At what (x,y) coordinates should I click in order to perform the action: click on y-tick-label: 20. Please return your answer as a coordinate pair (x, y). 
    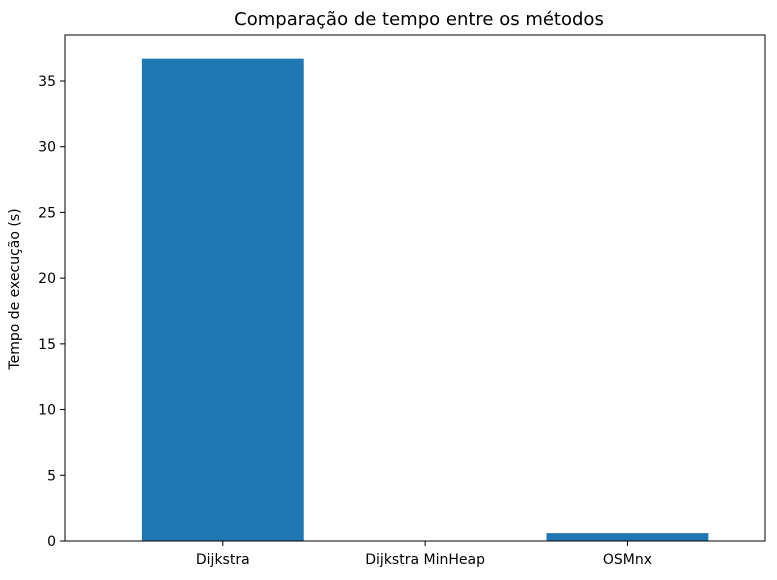
    Looking at the image, I should click on (47, 279).